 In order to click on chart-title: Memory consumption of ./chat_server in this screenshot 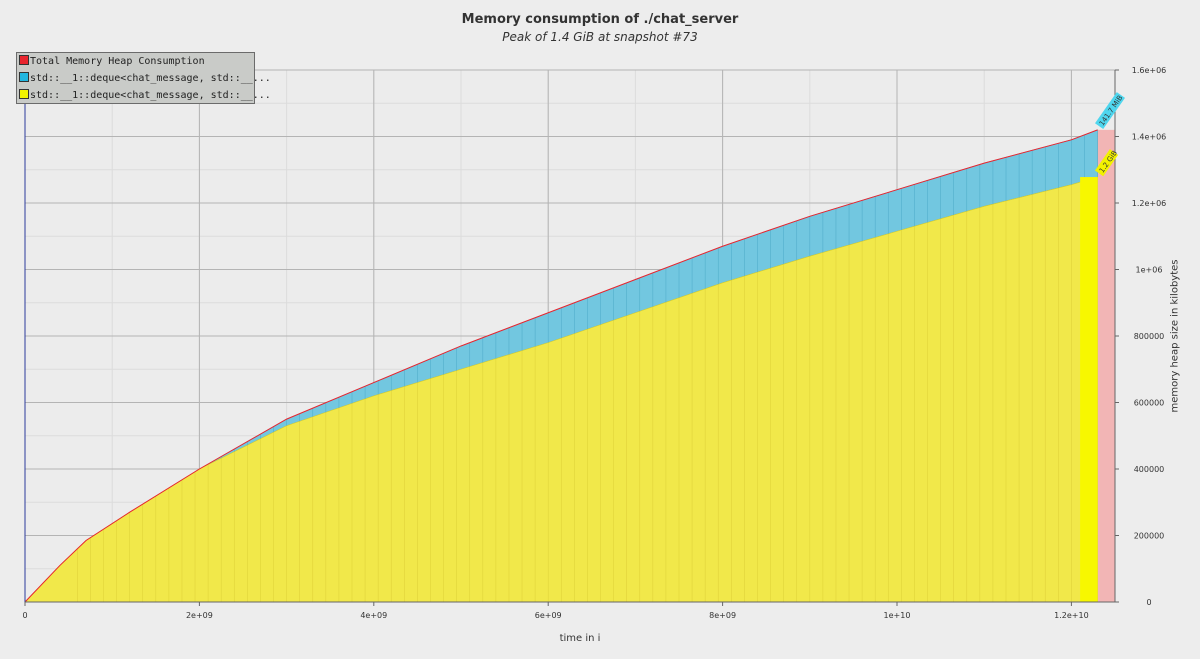, I will do `click(600, 19)`.